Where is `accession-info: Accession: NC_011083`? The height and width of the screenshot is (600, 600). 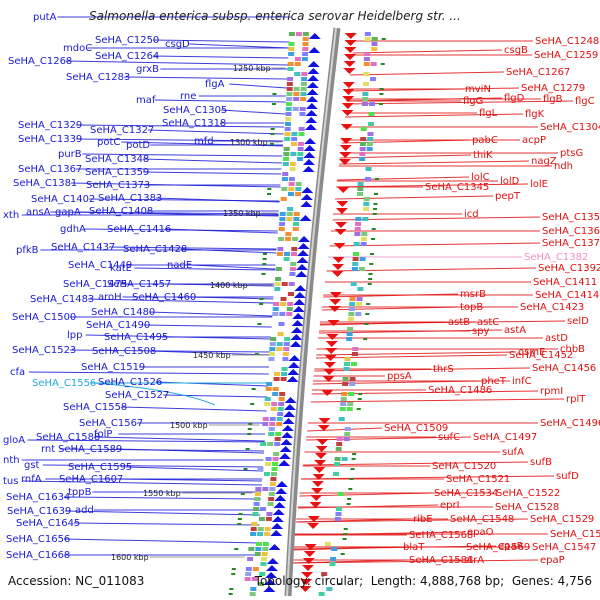
accession-info: Accession: NC_011083 is located at coordinates (76, 581).